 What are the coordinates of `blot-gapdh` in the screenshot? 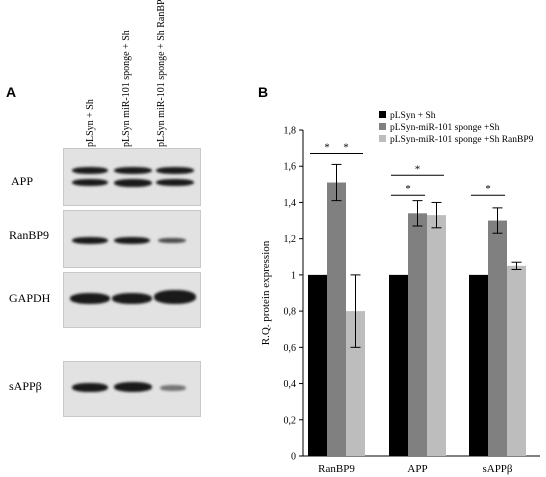 It's located at (132, 300).